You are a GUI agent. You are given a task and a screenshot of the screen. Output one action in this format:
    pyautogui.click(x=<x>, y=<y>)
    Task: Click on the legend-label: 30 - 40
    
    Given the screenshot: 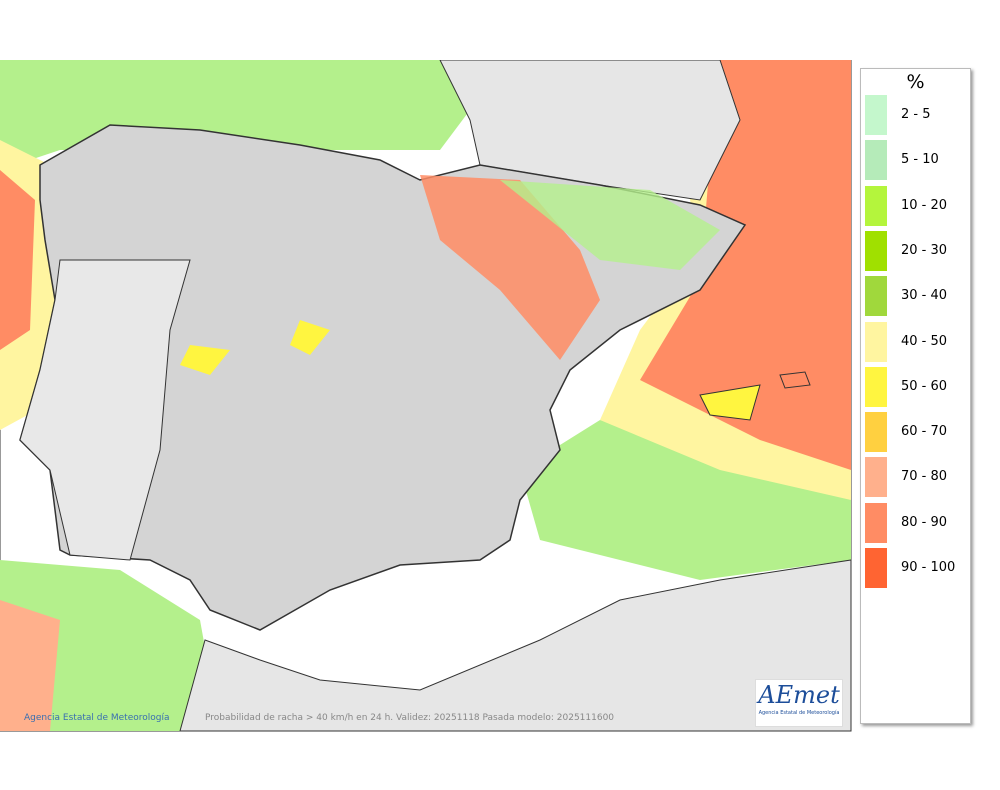 What is the action you would take?
    pyautogui.click(x=924, y=296)
    